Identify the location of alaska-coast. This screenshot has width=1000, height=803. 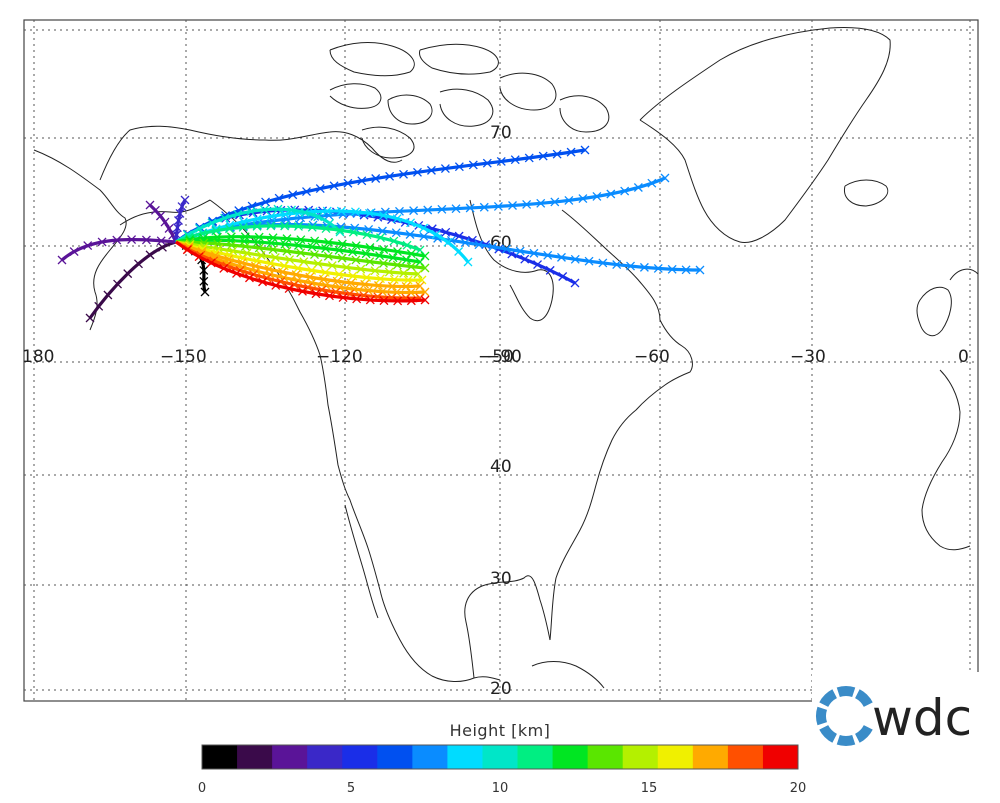
(122, 240).